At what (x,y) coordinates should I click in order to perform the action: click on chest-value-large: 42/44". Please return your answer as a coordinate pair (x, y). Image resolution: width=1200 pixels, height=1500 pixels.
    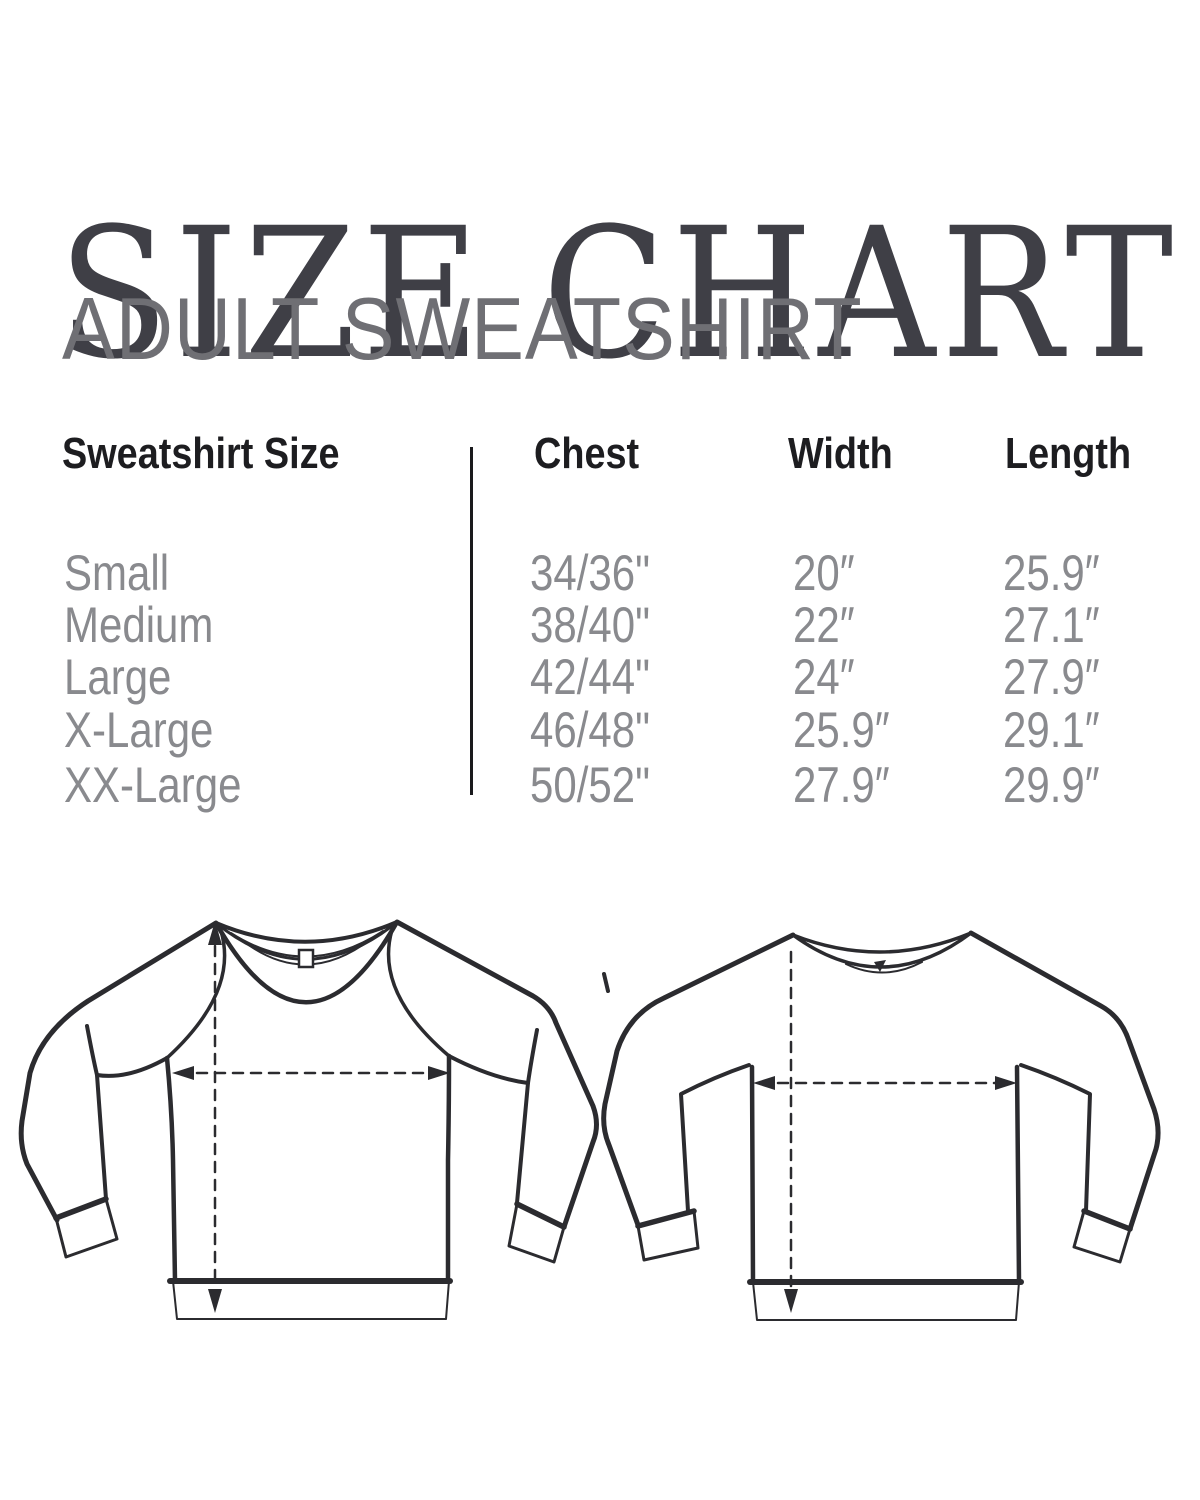
    Looking at the image, I should click on (590, 677).